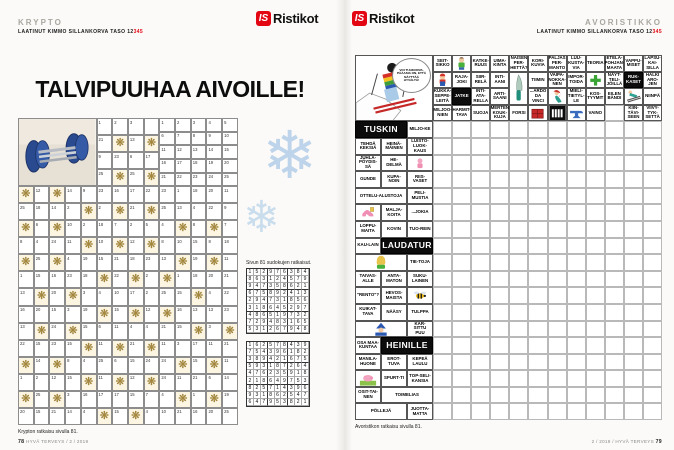 The width and height of the screenshot is (674, 450). I want to click on krypto-key-cell: 2, so click(183, 125).